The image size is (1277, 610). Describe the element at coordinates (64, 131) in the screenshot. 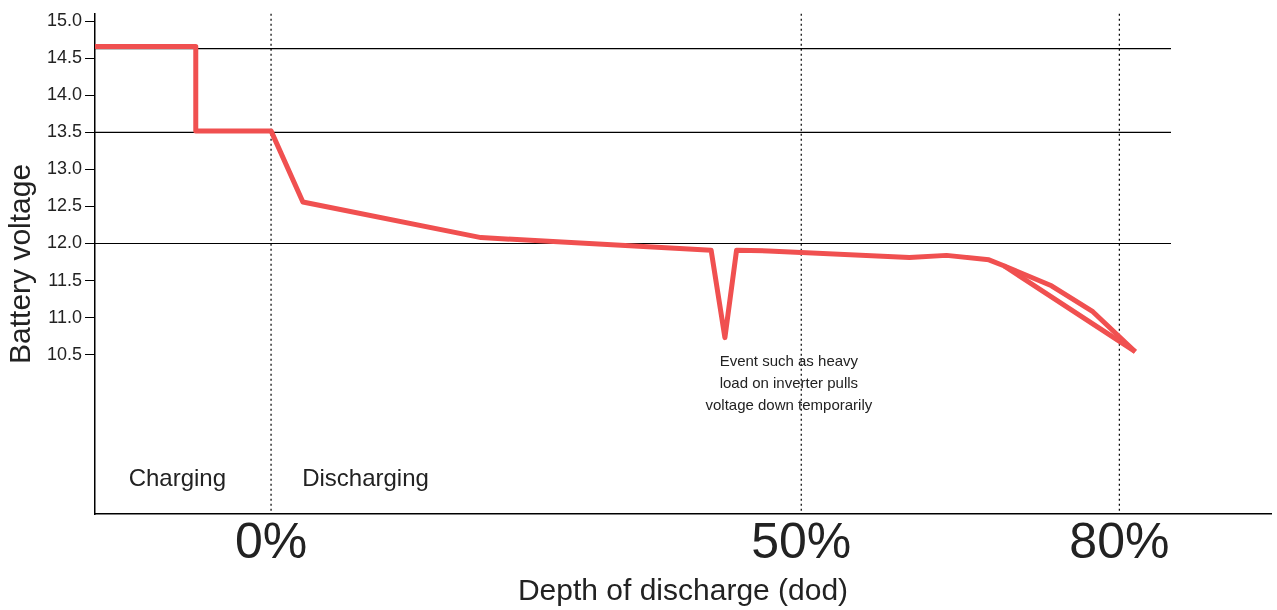

I see `y-tick-label: 13.5` at that location.